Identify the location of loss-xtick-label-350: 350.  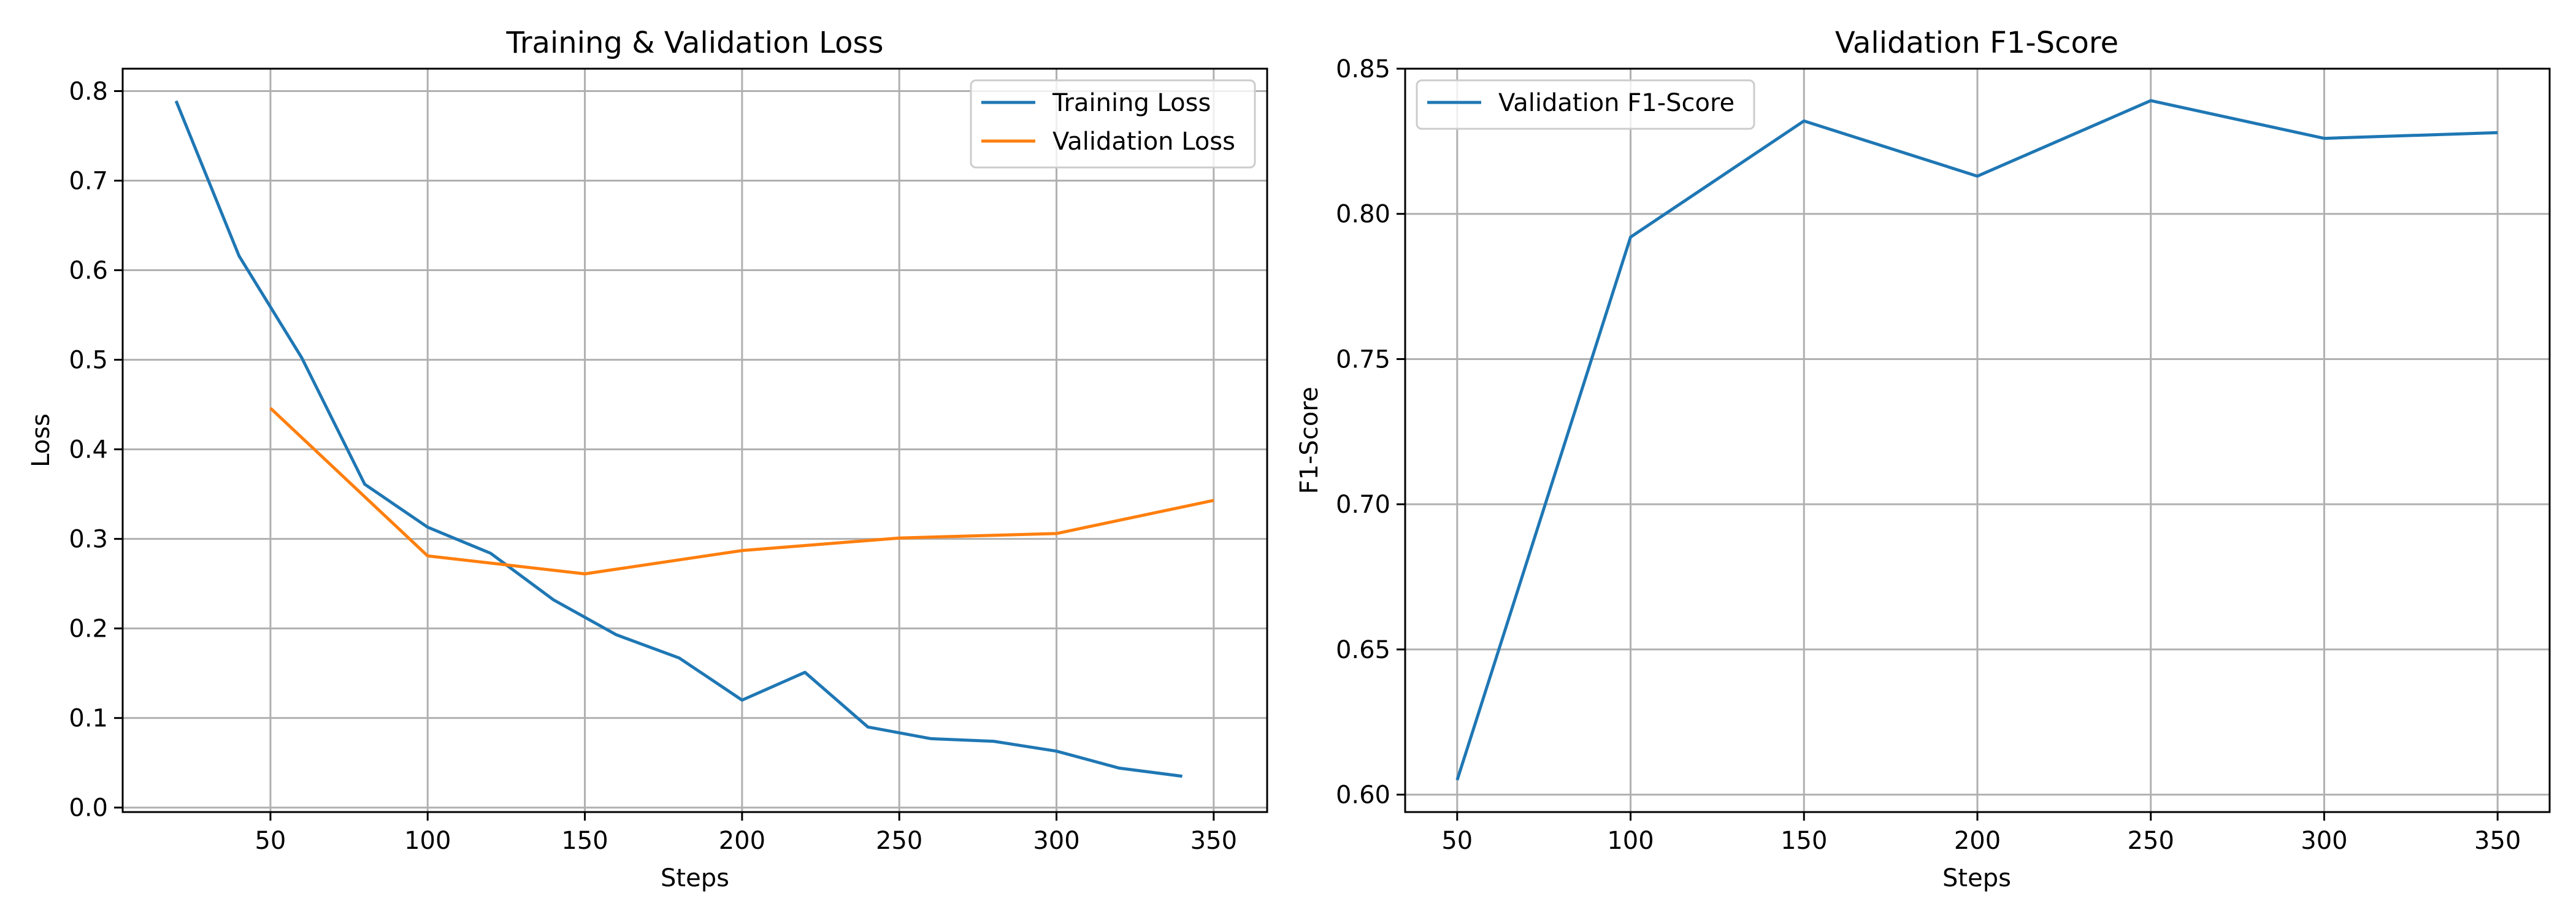
(1213, 841).